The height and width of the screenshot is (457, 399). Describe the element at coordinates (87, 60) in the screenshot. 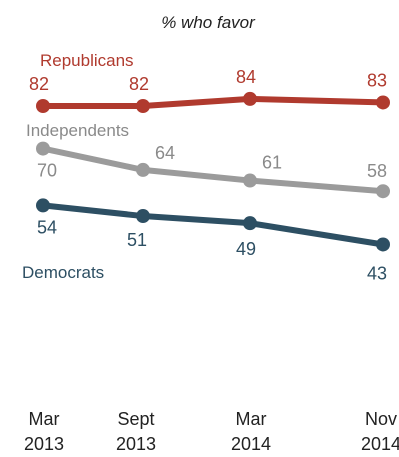

I see `republicans-series-label: Republicans` at that location.